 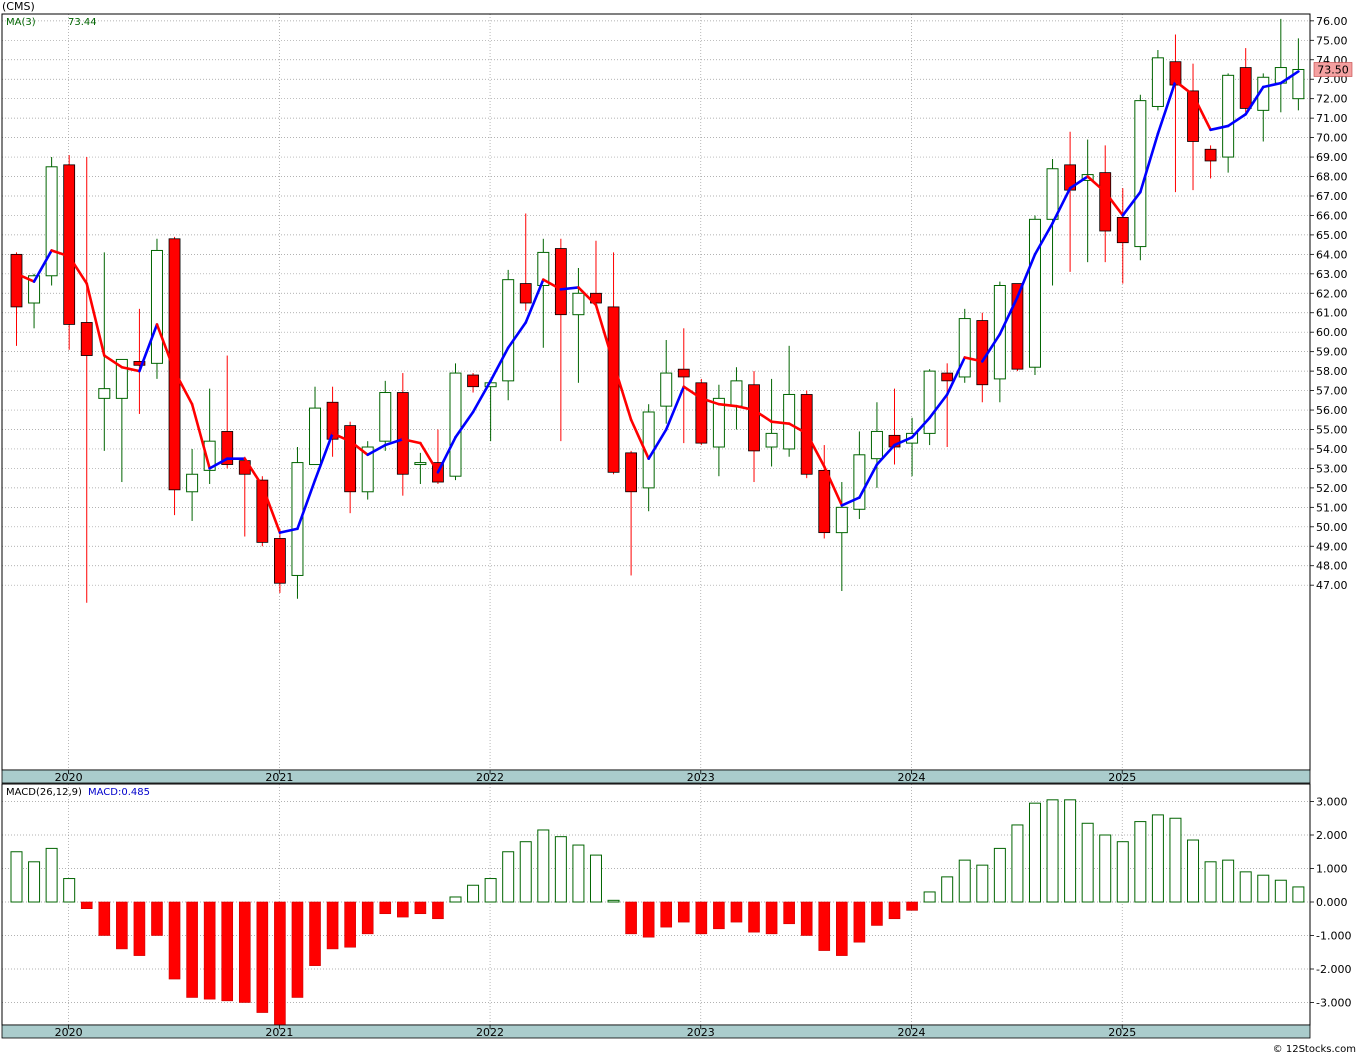 I want to click on copyright-credit: © 12Stocks.com, so click(x=1314, y=1049).